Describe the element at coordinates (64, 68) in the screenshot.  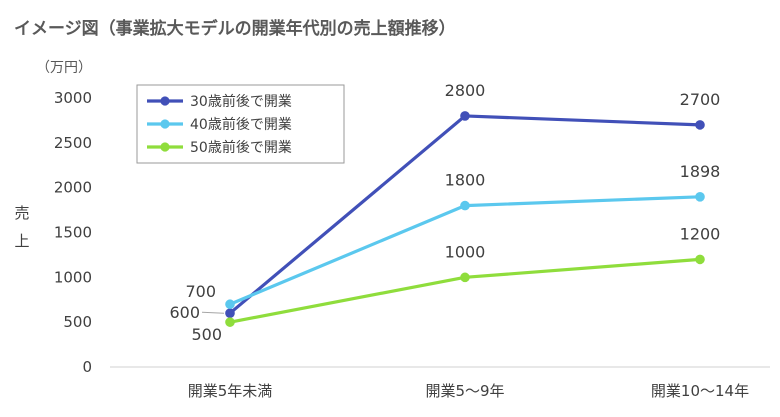
I see `unit-label: （万円）` at that location.